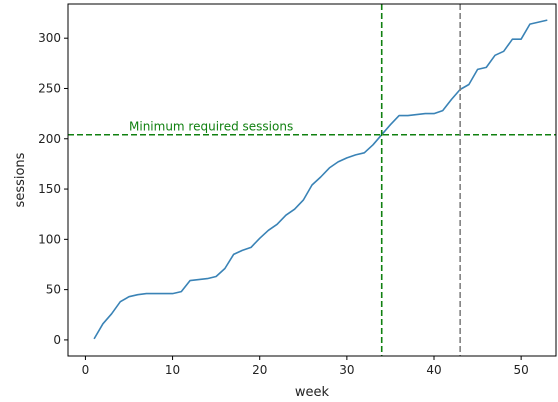  Describe the element at coordinates (86, 370) in the screenshot. I see `x-tick-label: 0` at that location.